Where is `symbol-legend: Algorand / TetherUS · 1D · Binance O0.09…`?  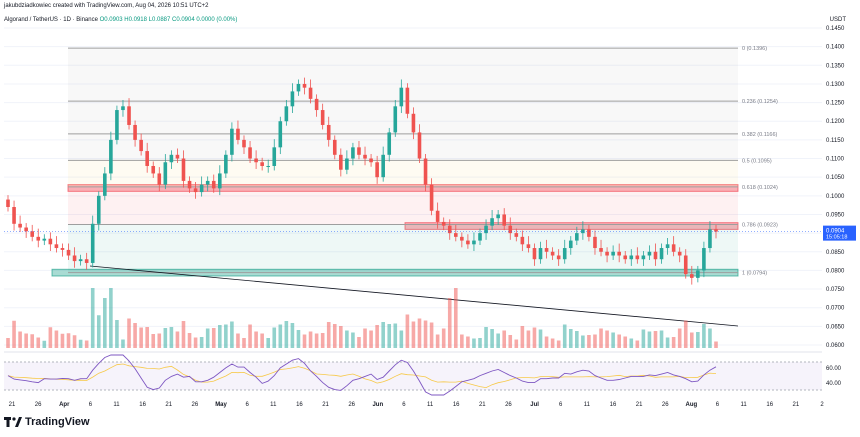
symbol-legend: Algorand / TetherUS · 1D · Binance O0.09… is located at coordinates (120, 20).